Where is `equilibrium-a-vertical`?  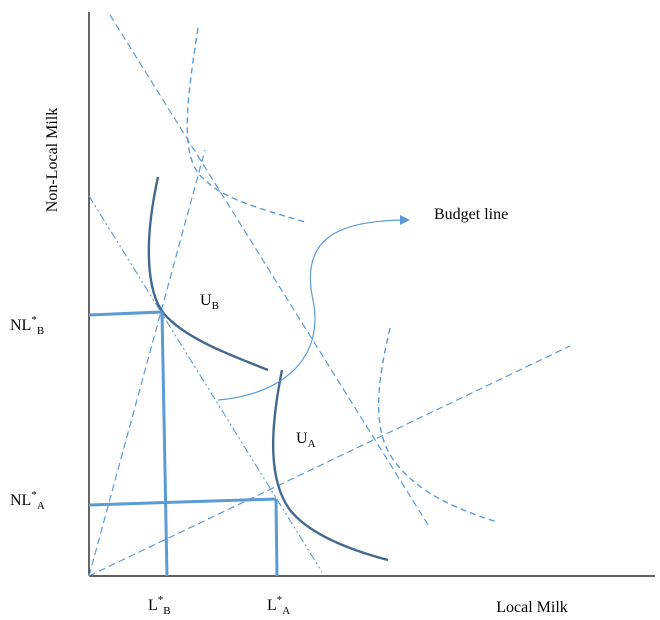
equilibrium-a-vertical is located at coordinates (276, 537).